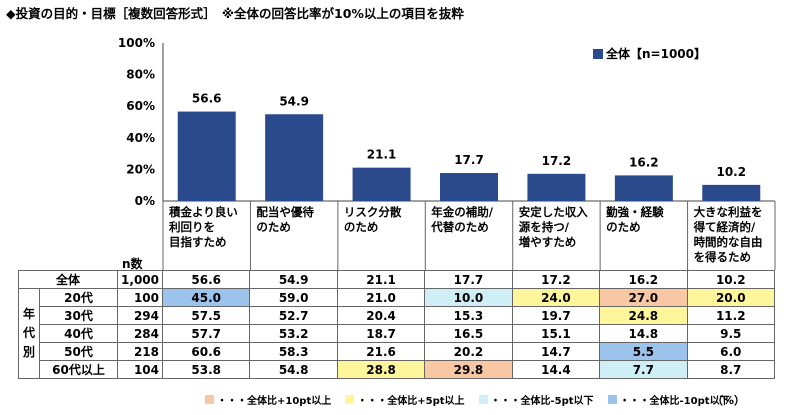 This screenshot has height=415, width=800. Describe the element at coordinates (553, 227) in the screenshot. I see `category-label: 安定した収入 源を持つ/ 増やすため` at that location.